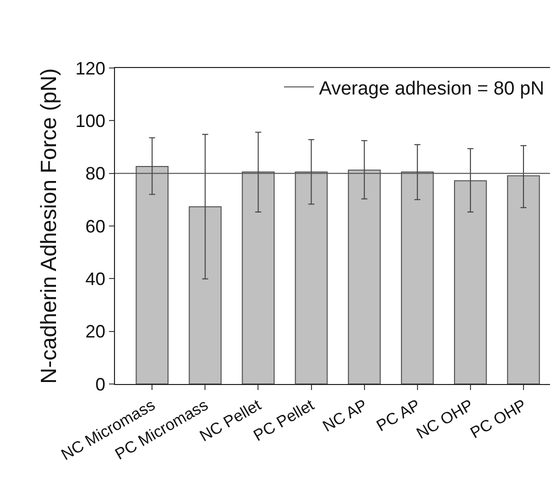  What do you see at coordinates (90, 68) in the screenshot?
I see `y-tick-label: 120` at bounding box center [90, 68].